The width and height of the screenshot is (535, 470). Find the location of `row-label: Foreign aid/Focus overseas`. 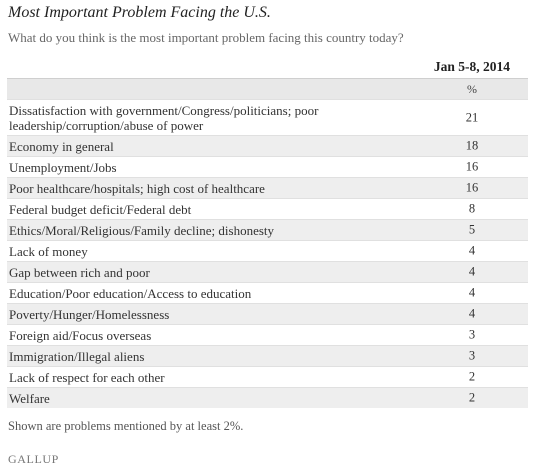

row-label: Foreign aid/Focus overseas is located at coordinates (80, 335).